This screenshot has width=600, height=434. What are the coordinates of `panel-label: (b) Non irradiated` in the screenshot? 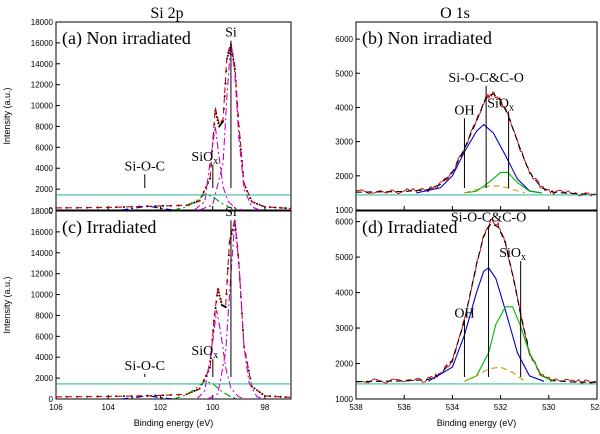 It's located at (427, 38).